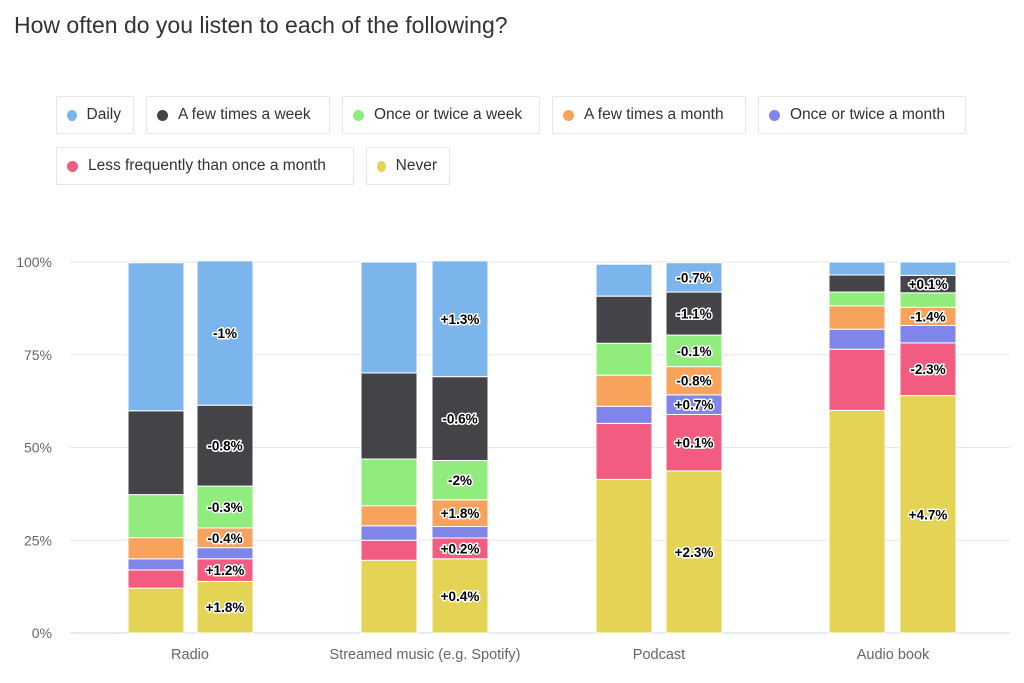 This screenshot has width=1024, height=683. I want to click on legend-item: A few times a month, so click(649, 115).